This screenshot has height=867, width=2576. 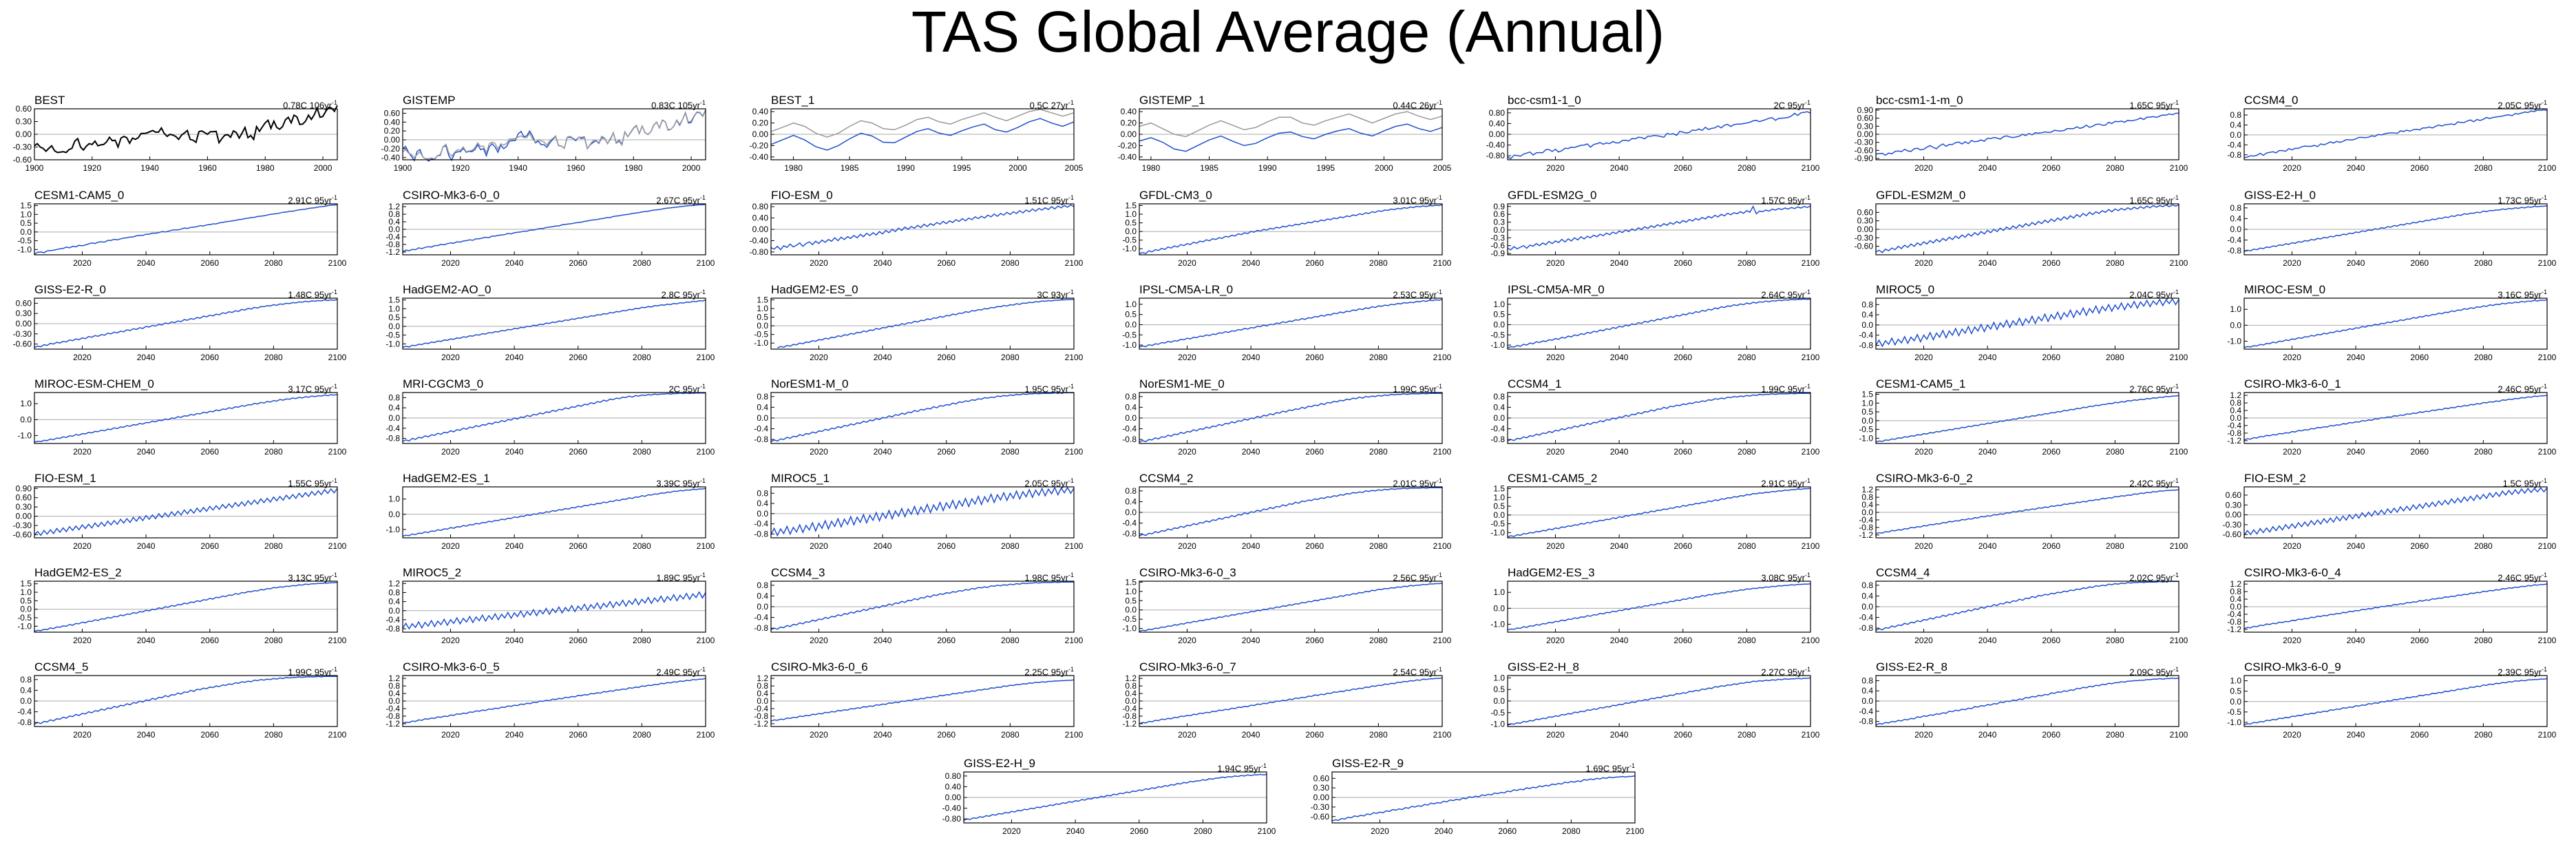 I want to click on trend-value: 2.09C 95yr, so click(x=2151, y=672).